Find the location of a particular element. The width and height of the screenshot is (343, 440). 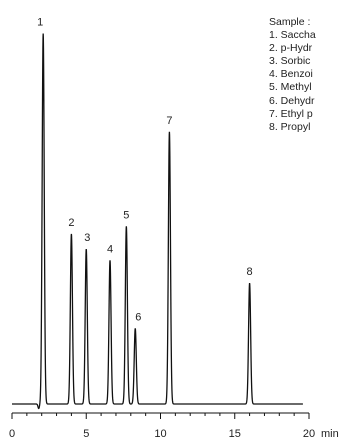

peak-label-6: 6 is located at coordinates (138, 317).